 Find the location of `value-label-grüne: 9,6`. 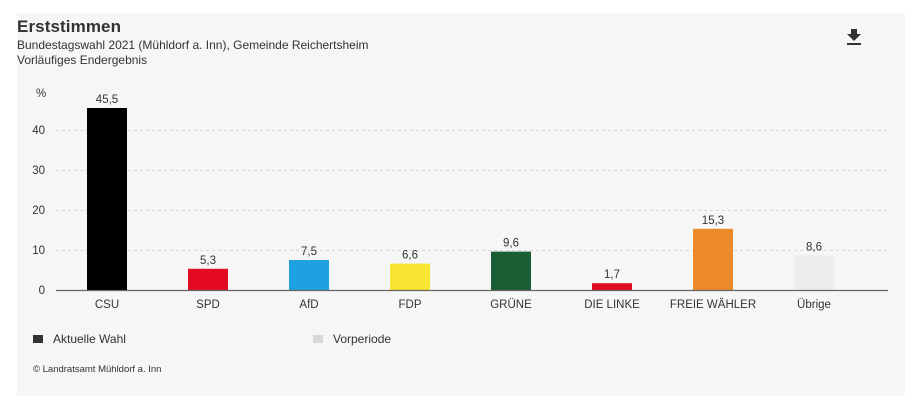

value-label-grüne: 9,6 is located at coordinates (511, 244).